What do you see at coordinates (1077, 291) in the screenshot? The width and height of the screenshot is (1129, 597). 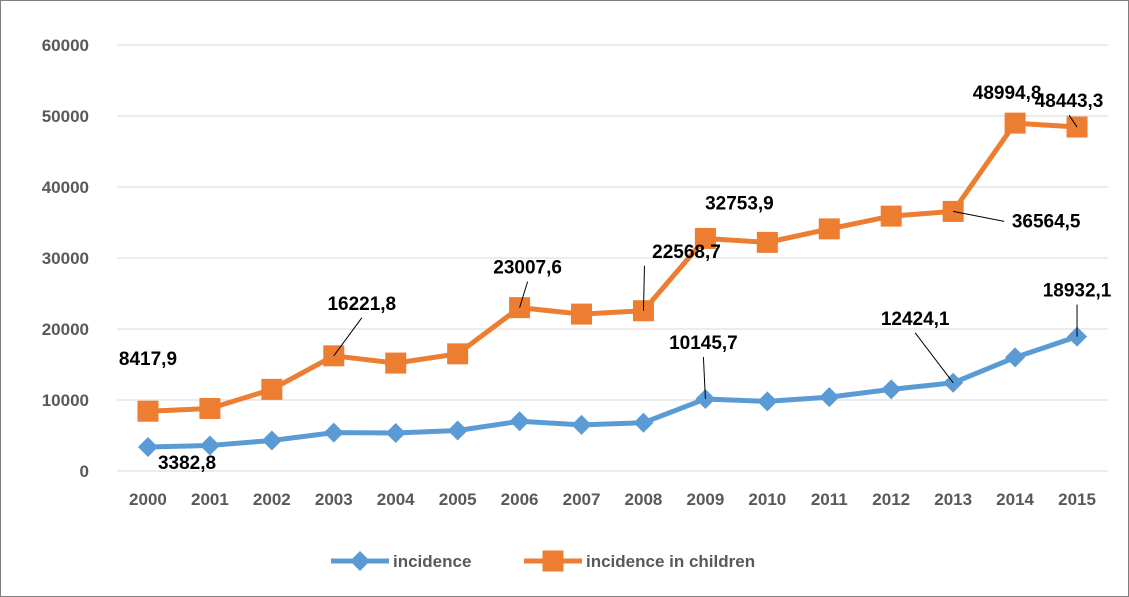 I see `data-label: 18932,1` at bounding box center [1077, 291].